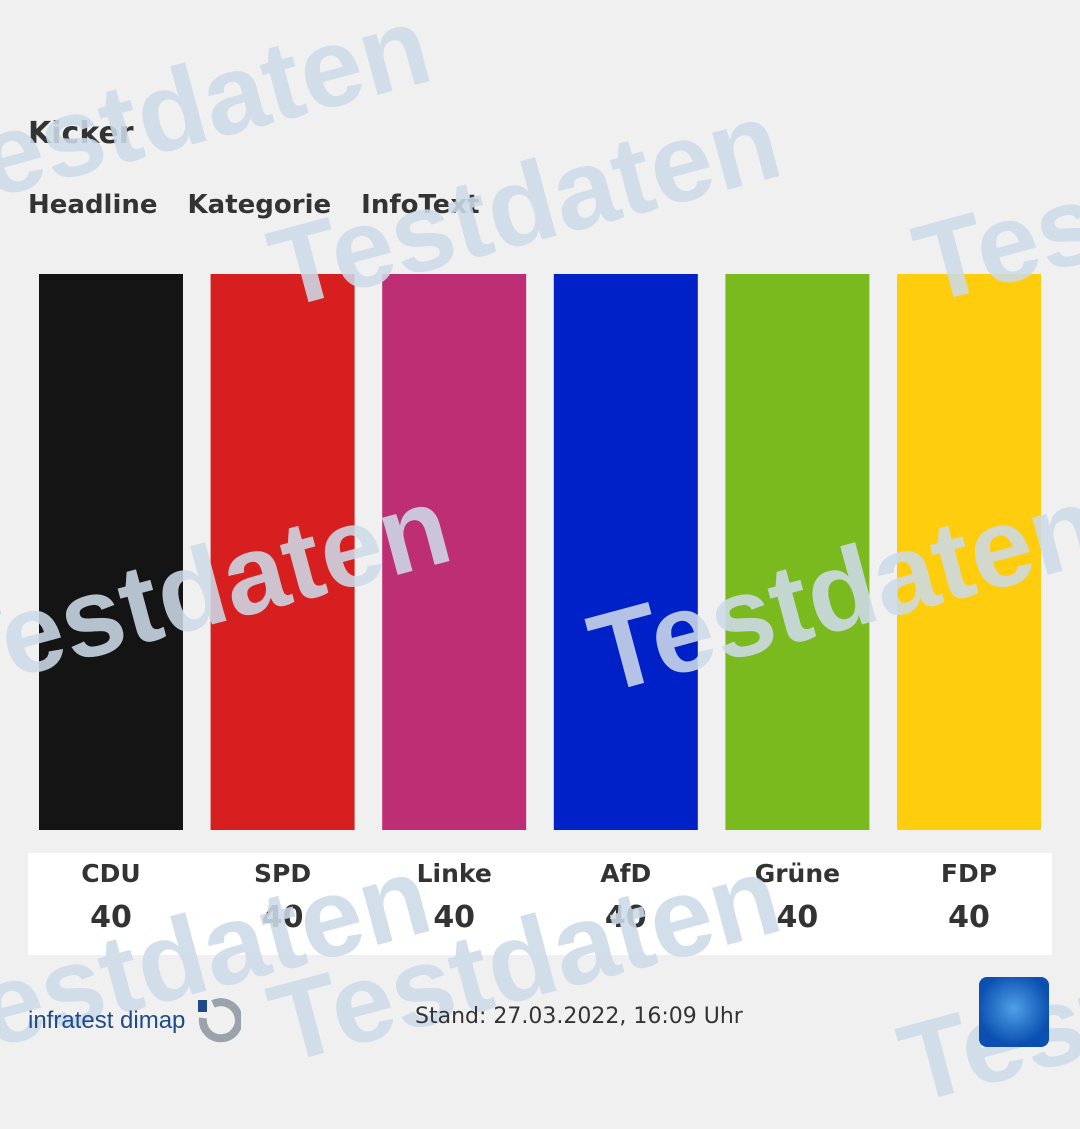 The height and width of the screenshot is (1129, 1080). Describe the element at coordinates (454, 894) in the screenshot. I see `bar-label: Linke 40` at that location.